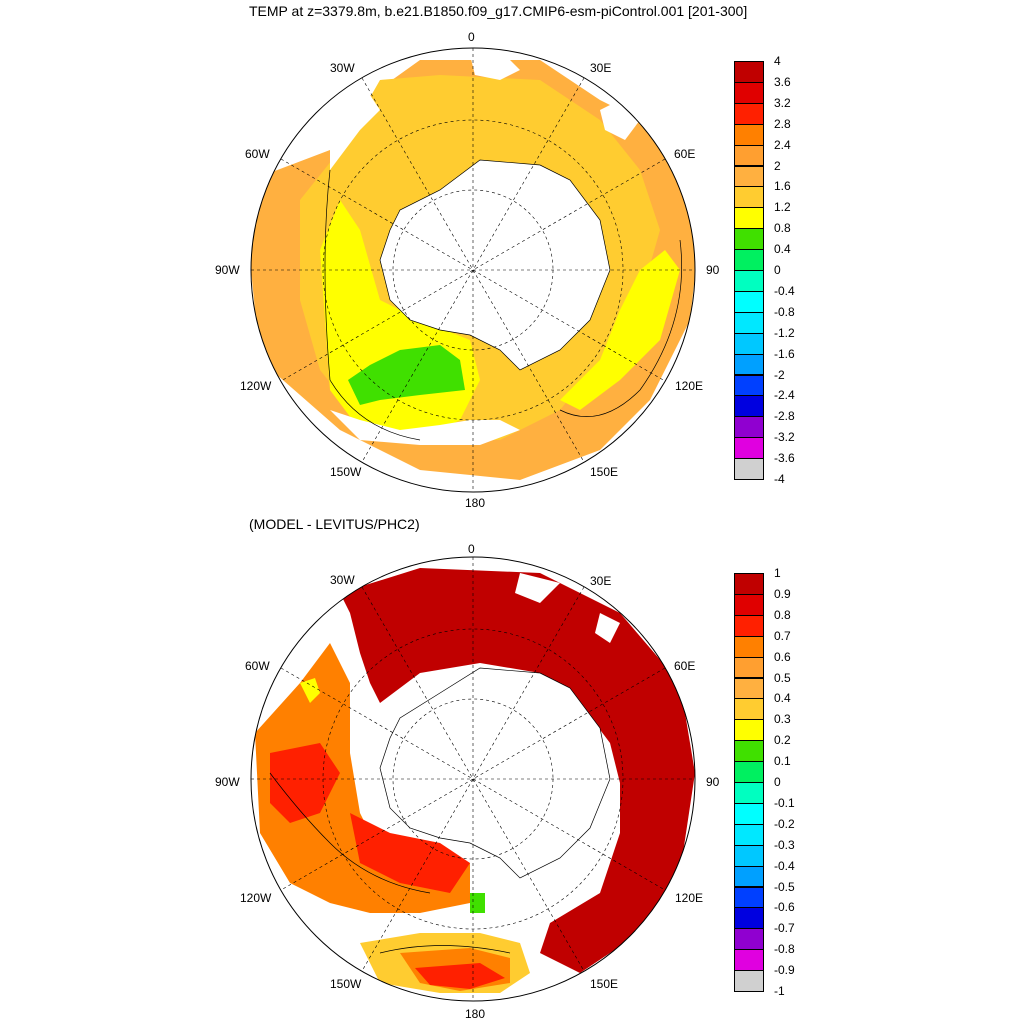 The height and width of the screenshot is (1024, 1024). I want to click on colorbar-label: -0.1, so click(784, 802).